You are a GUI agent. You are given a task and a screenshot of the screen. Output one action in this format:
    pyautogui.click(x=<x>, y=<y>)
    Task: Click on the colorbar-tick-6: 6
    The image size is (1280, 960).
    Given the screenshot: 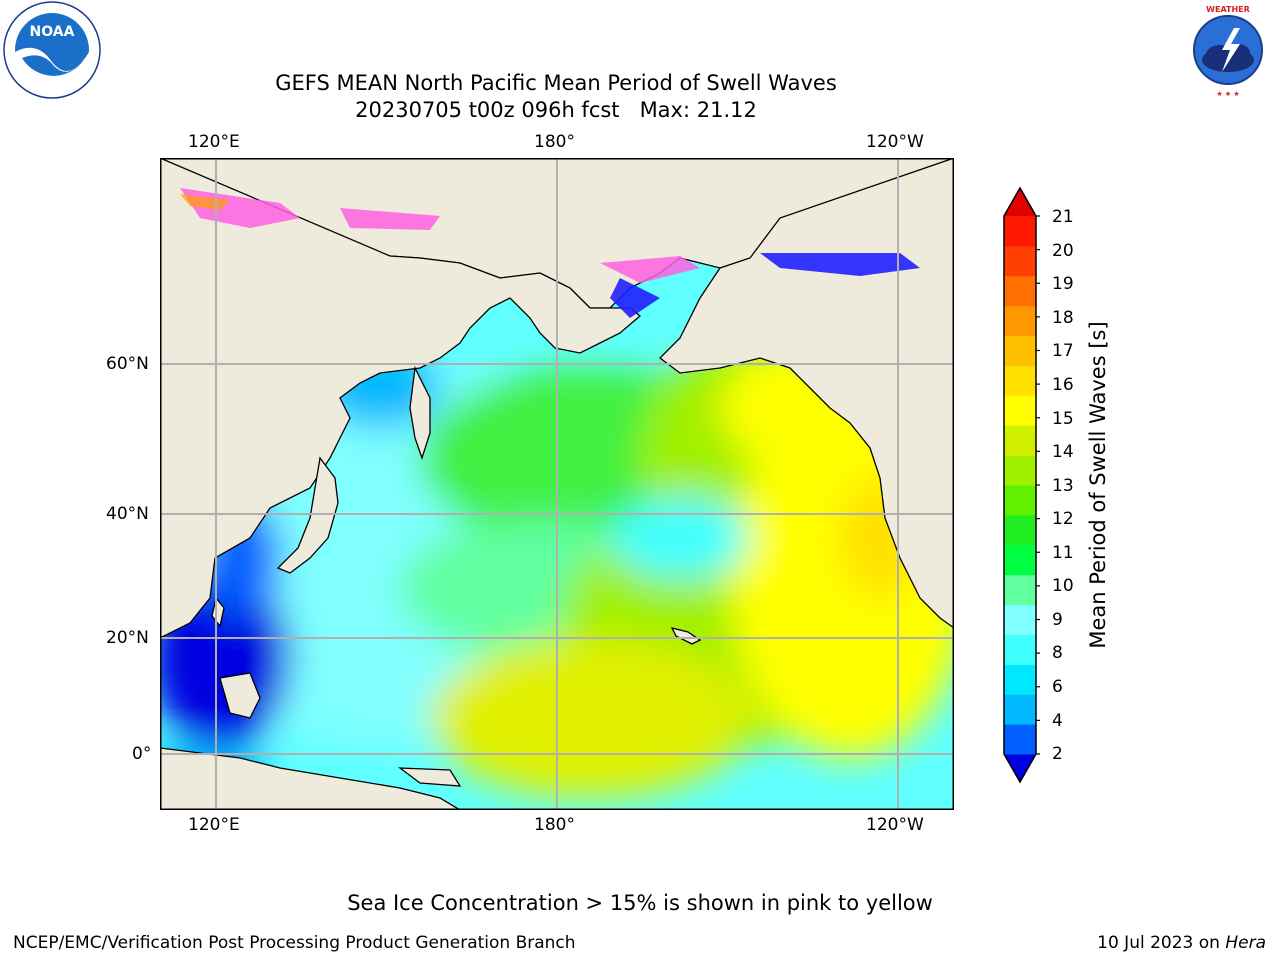 What is the action you would take?
    pyautogui.click(x=1057, y=687)
    